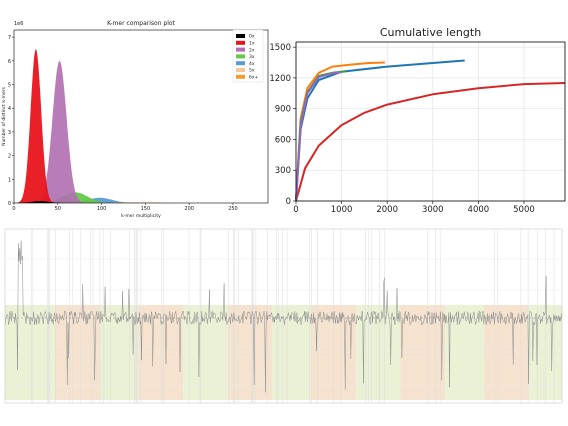 Image resolution: width=568 pixels, height=426 pixels. Describe the element at coordinates (240, 56) in the screenshot. I see `legend-swatch-3x` at that location.